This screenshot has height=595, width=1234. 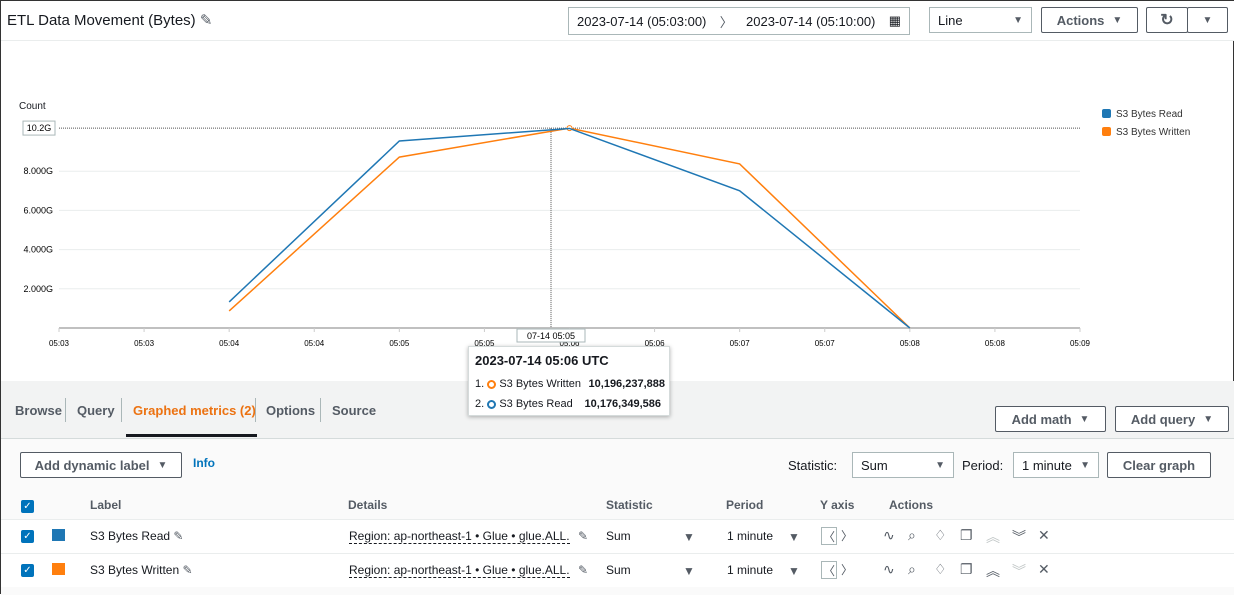 I want to click on chart-type-select: Line ▼, so click(x=980, y=20).